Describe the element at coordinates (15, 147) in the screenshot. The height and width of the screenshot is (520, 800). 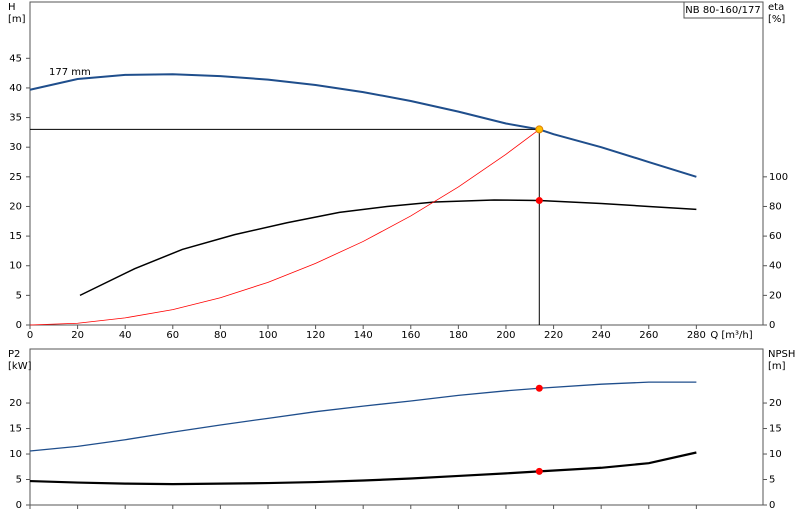
I see `y-tick-label: 30` at that location.